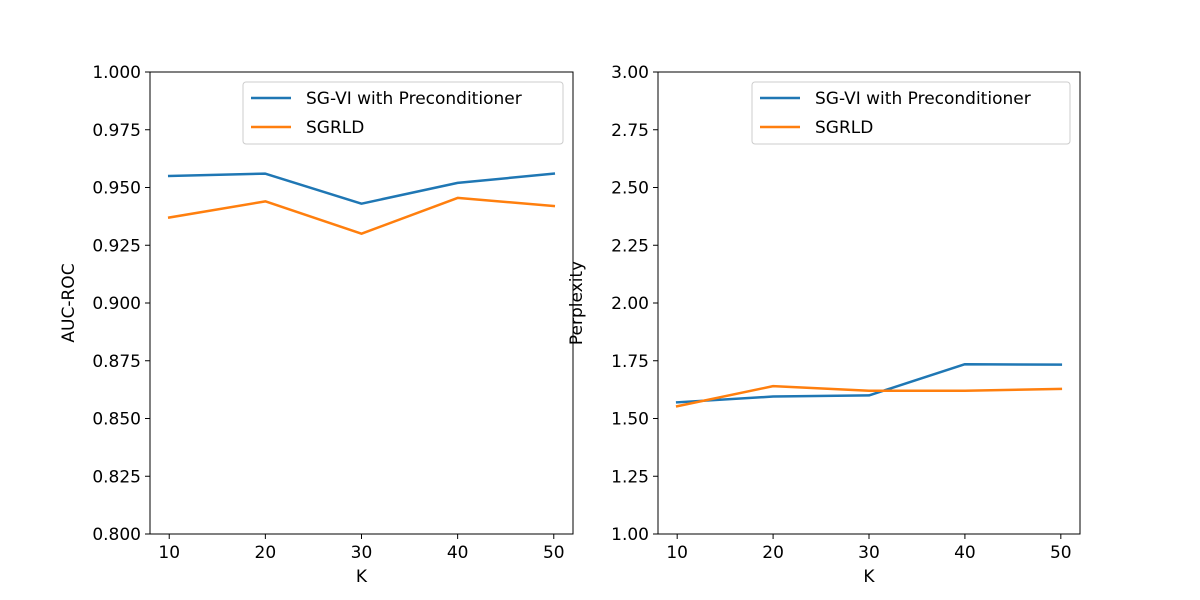  I want to click on auc-roc-legend-label-sgrld: SGRLD, so click(335, 128).